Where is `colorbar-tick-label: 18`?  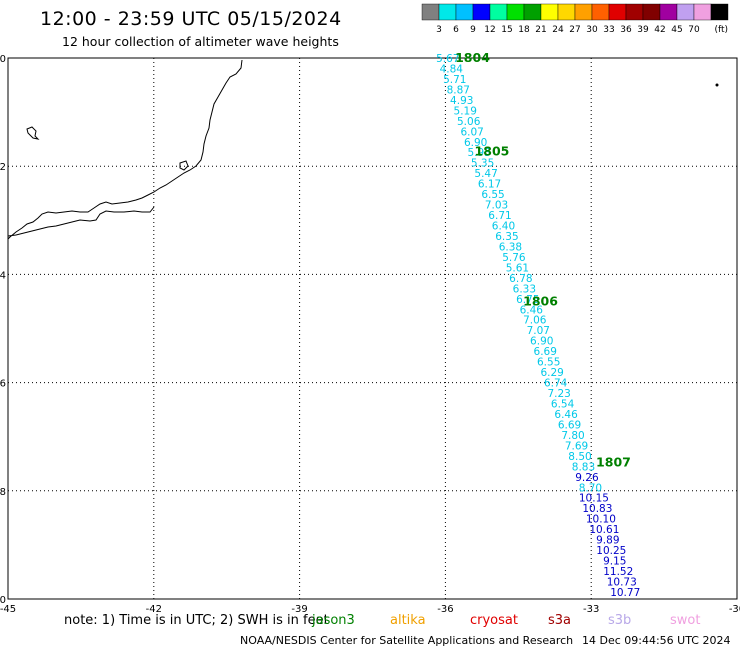 colorbar-tick-label: 18 is located at coordinates (524, 30).